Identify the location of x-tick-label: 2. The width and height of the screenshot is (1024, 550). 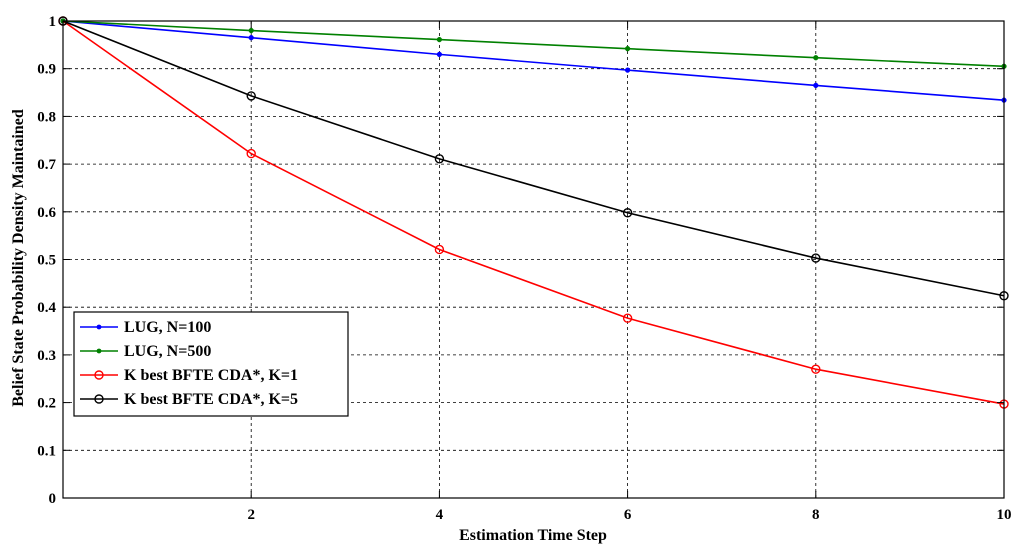
(251, 515).